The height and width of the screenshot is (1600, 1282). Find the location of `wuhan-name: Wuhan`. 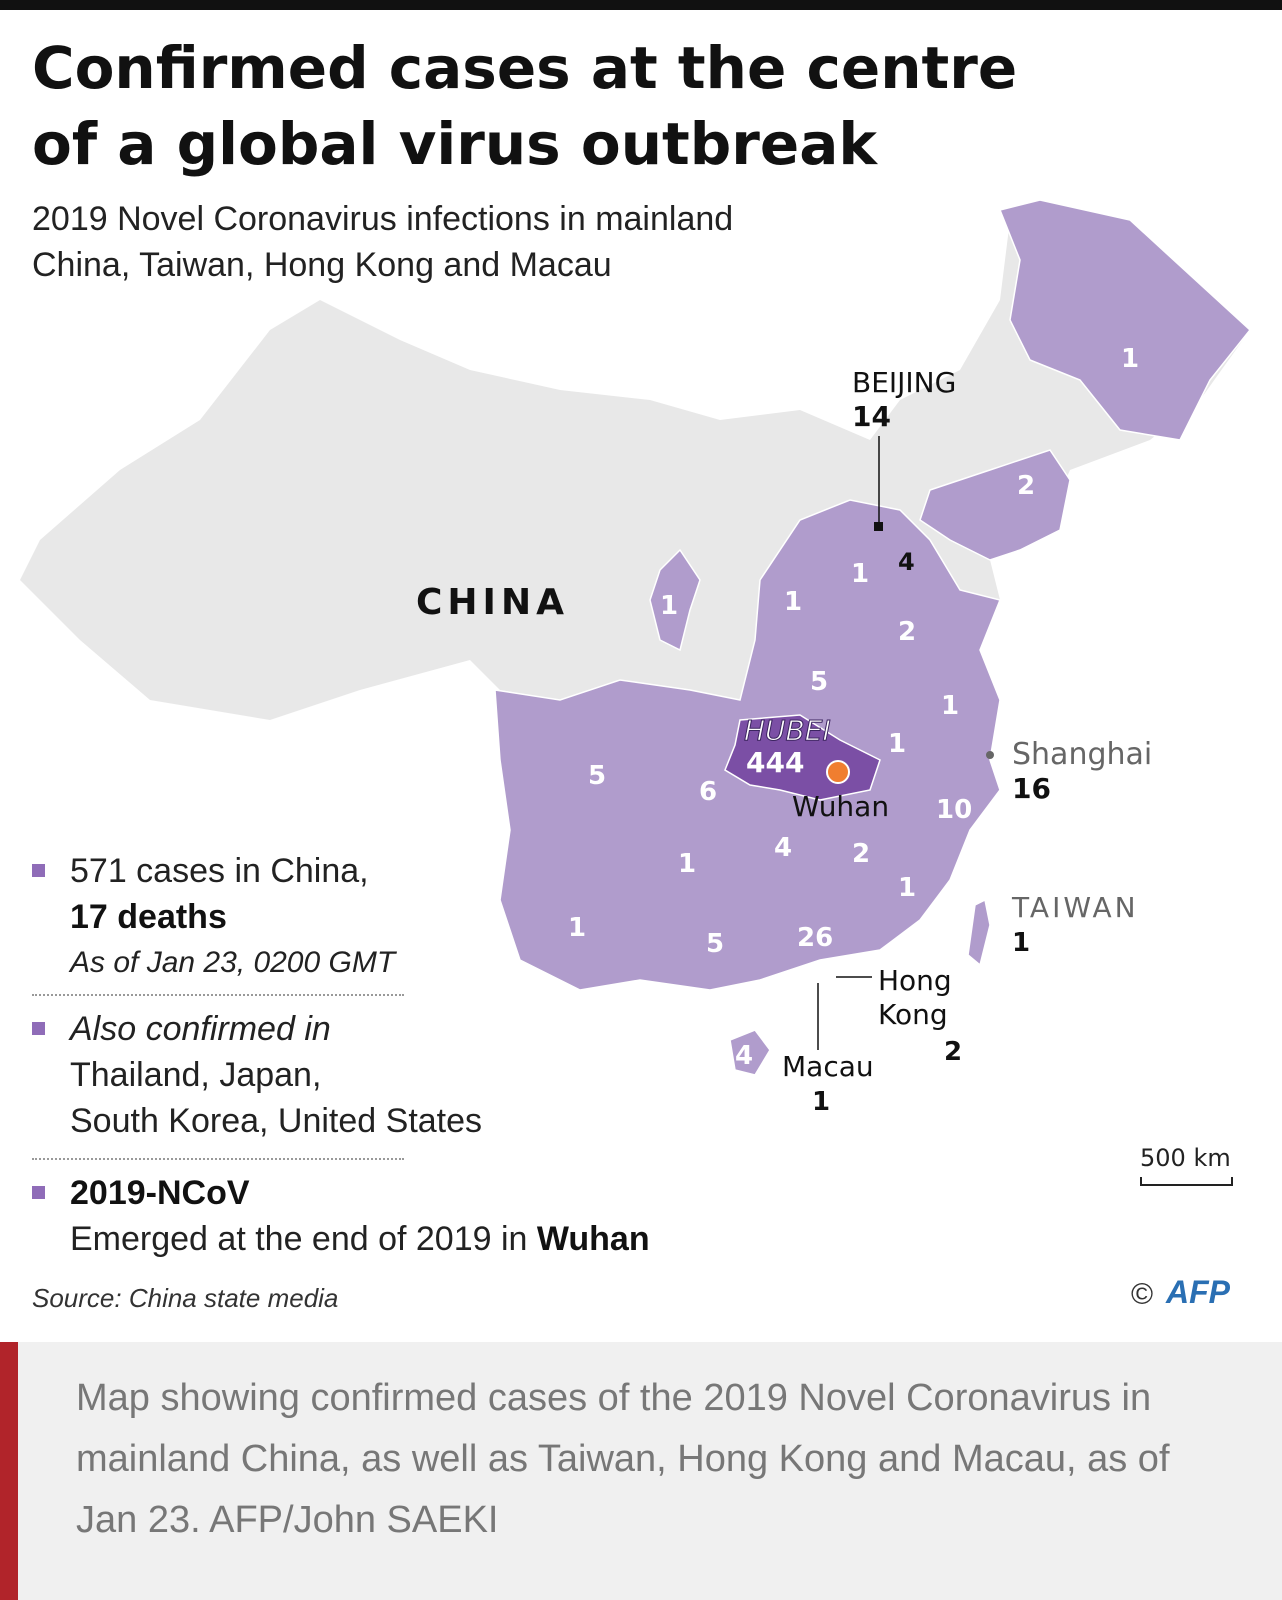

wuhan-name: Wuhan is located at coordinates (840, 806).